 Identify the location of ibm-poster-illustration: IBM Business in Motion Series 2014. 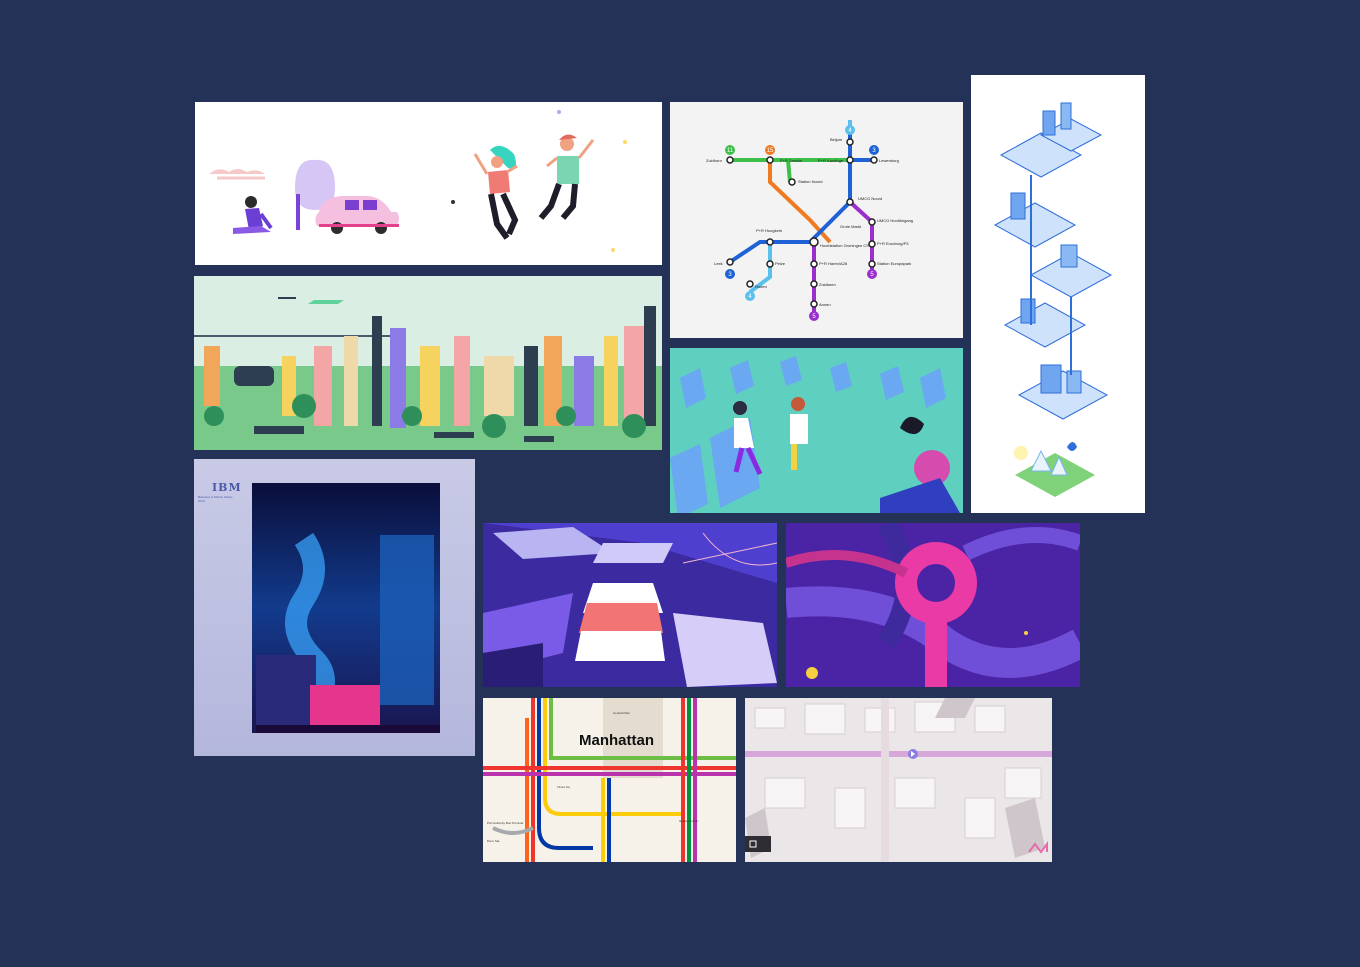
(334, 607).